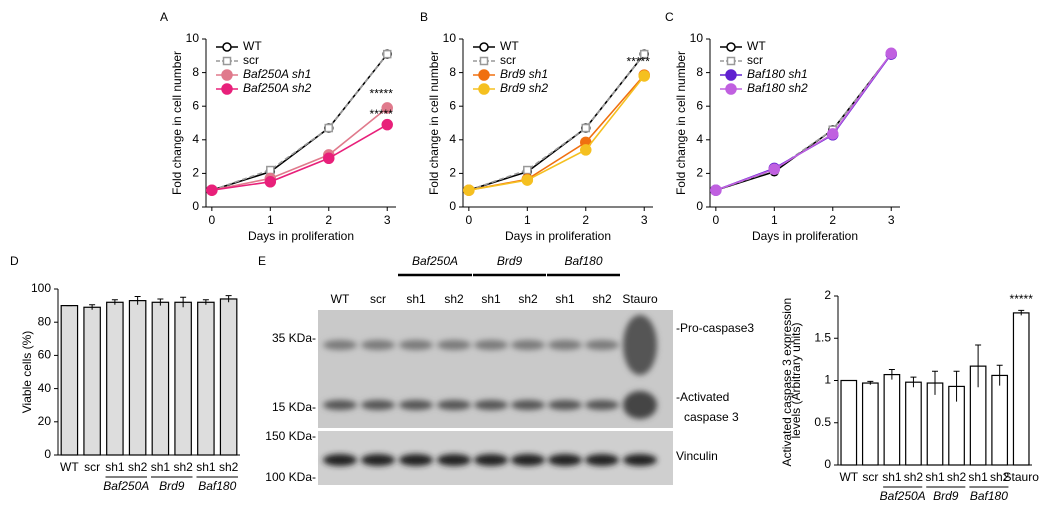  Describe the element at coordinates (270, 220) in the screenshot. I see `x-tick-label: 1` at that location.